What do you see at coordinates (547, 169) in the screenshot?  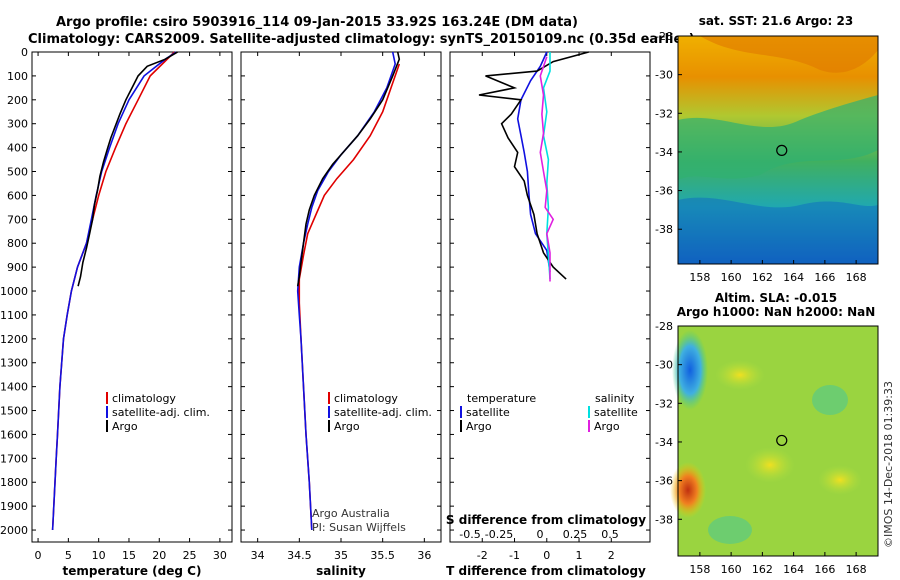 I see `series-line-s-argo` at bounding box center [547, 169].